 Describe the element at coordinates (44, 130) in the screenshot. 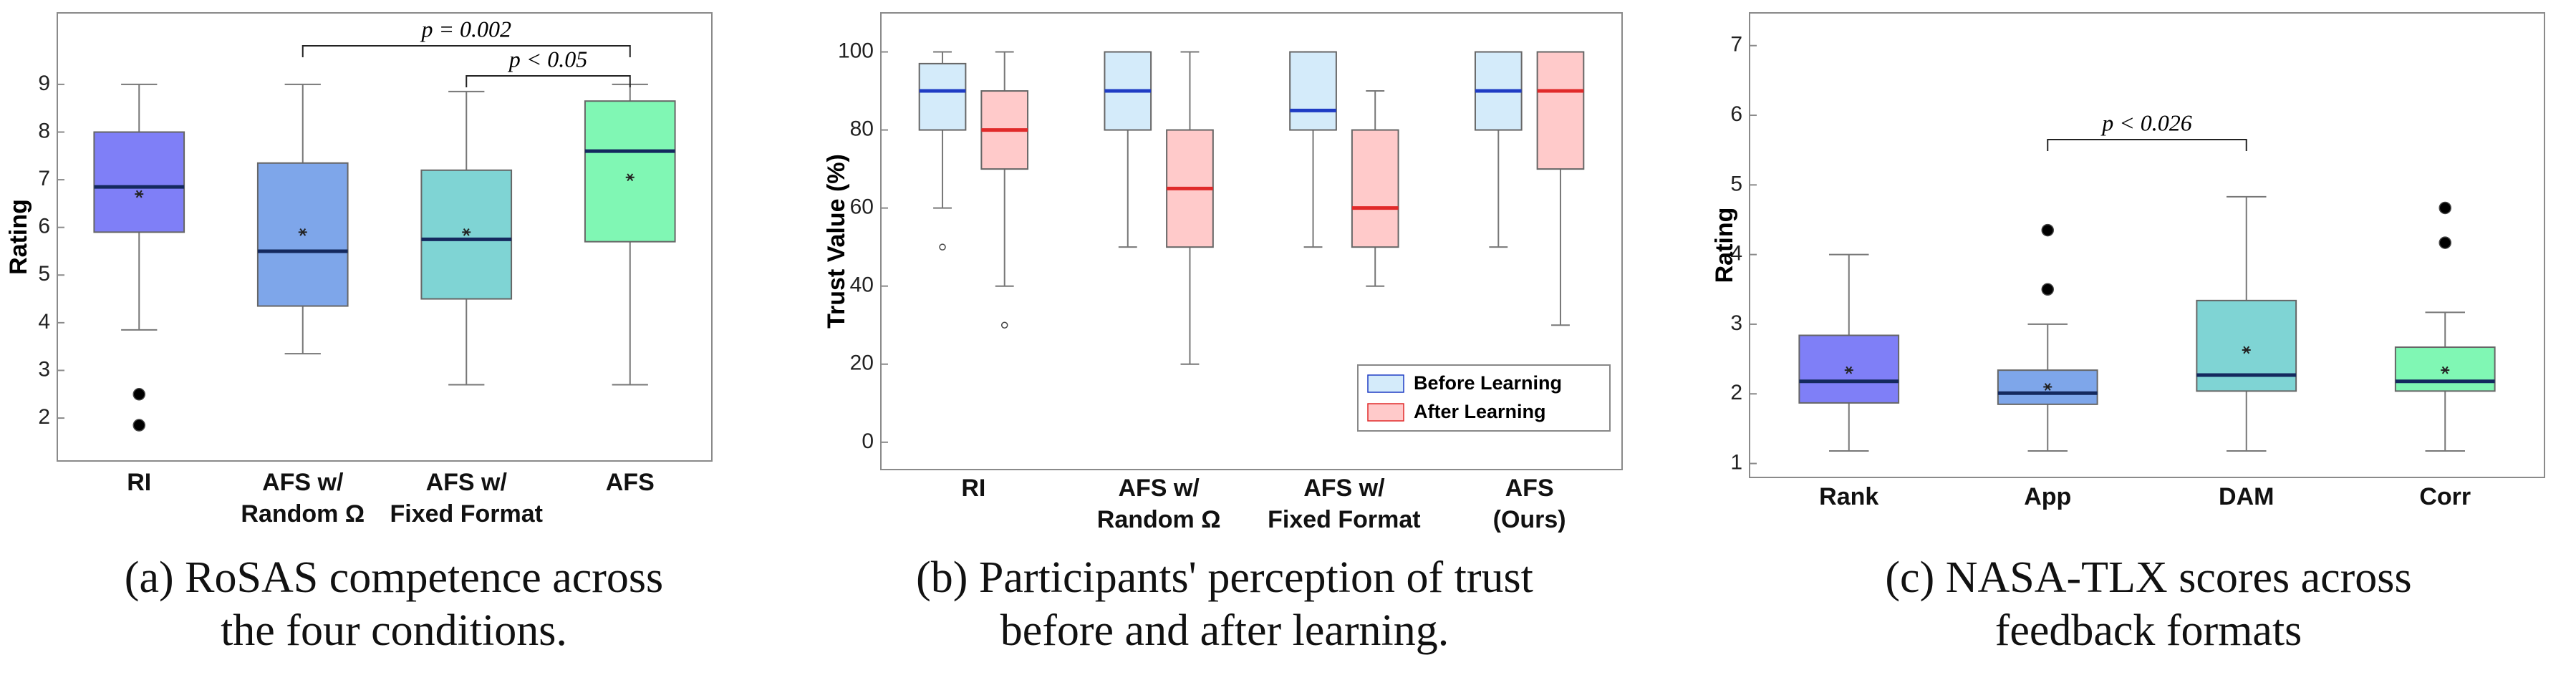

I see `y-tick-label: 8` at that location.